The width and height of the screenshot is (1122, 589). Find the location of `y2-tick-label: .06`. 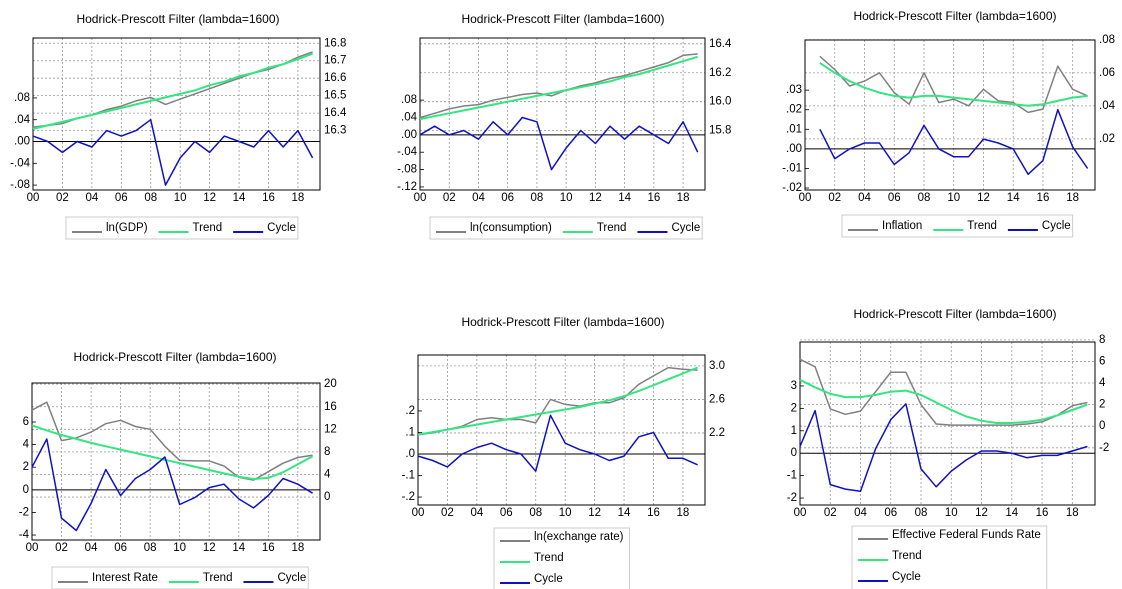

y2-tick-label: .06 is located at coordinates (1107, 73).